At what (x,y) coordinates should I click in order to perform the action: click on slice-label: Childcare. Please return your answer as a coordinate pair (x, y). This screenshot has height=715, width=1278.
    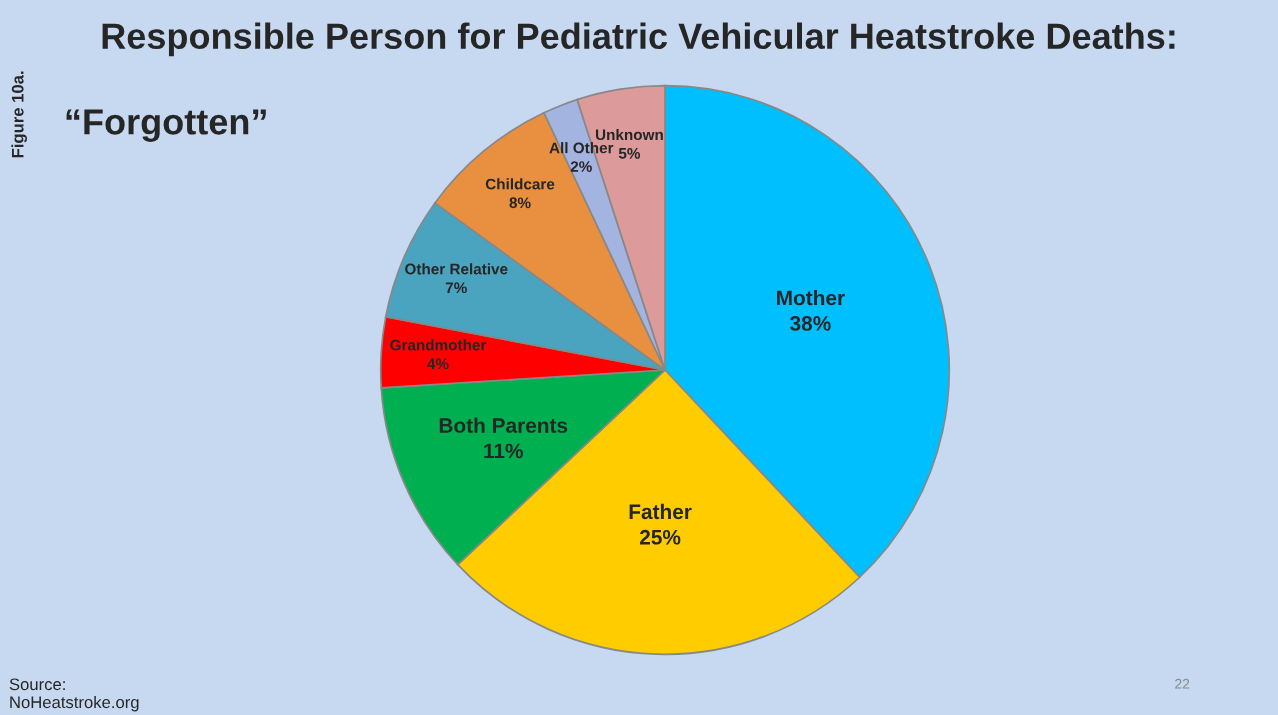
    Looking at the image, I should click on (520, 184).